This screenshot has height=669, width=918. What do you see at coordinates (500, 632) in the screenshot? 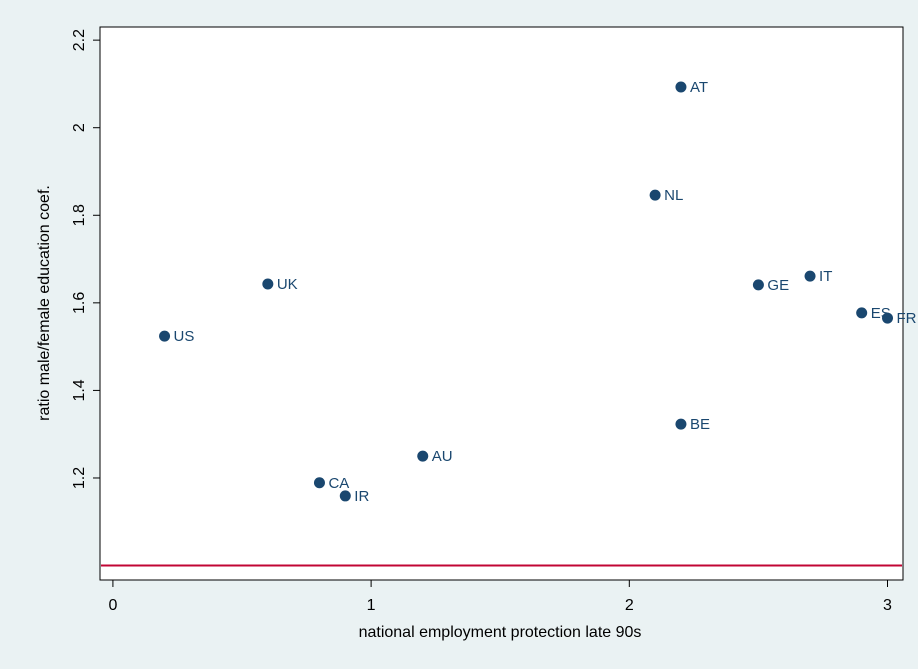
I see `x-axis-title: national employment protection late 90s` at bounding box center [500, 632].